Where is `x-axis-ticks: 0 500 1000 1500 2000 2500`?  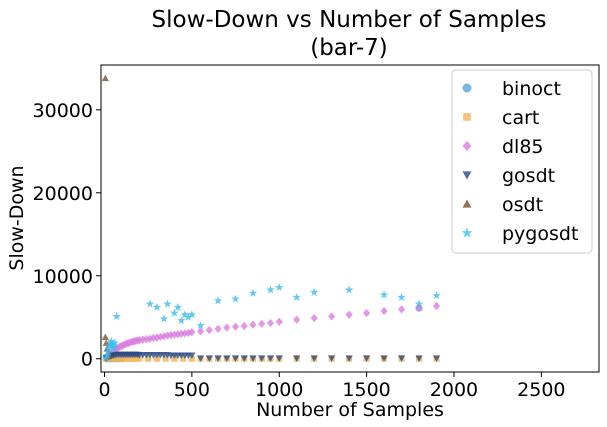
x-axis-ticks: 0 500 1000 1500 2000 2500 is located at coordinates (332, 386).